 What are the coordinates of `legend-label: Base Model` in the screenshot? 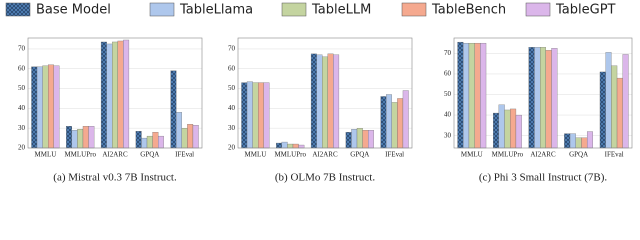 It's located at (73, 10).